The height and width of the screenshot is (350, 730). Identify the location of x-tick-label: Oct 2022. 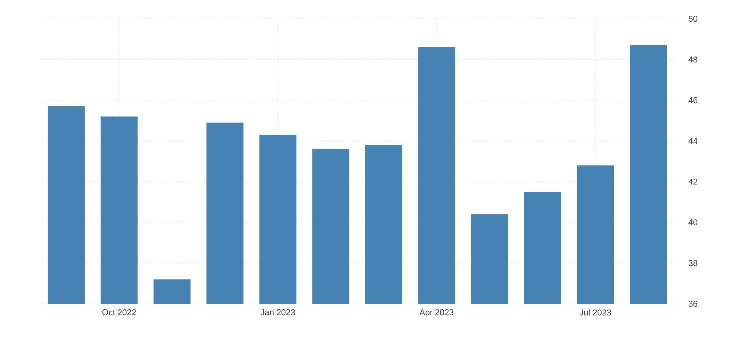
(119, 313).